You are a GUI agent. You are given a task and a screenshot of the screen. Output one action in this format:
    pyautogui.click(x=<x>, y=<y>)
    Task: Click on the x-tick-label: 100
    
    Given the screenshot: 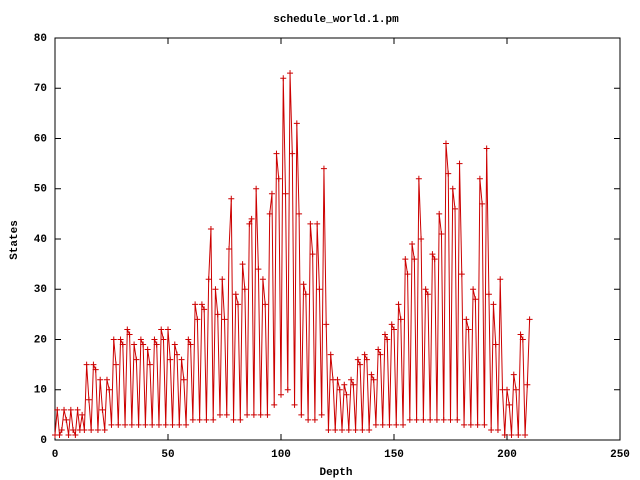 What is the action you would take?
    pyautogui.click(x=281, y=455)
    